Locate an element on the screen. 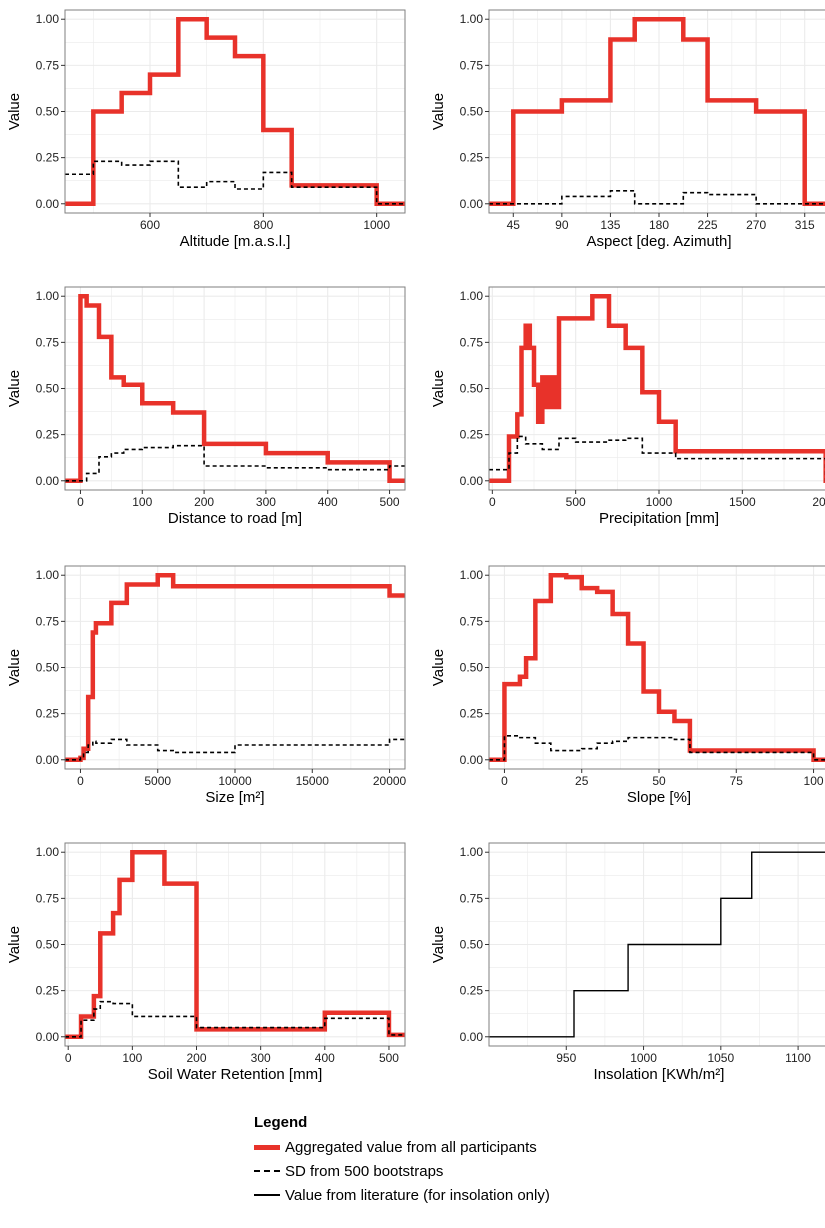 The width and height of the screenshot is (825, 1228). x-tick-label: 1050 is located at coordinates (720, 1058).